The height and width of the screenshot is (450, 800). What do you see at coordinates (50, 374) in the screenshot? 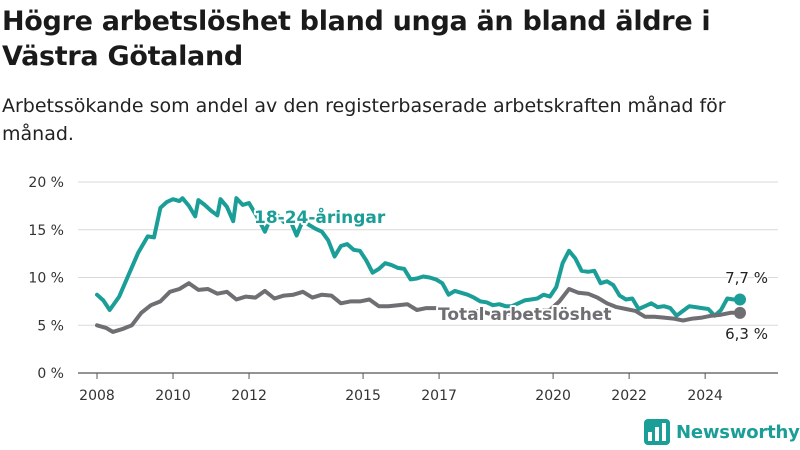
I see `y-tick-label: 0 %` at bounding box center [50, 374].